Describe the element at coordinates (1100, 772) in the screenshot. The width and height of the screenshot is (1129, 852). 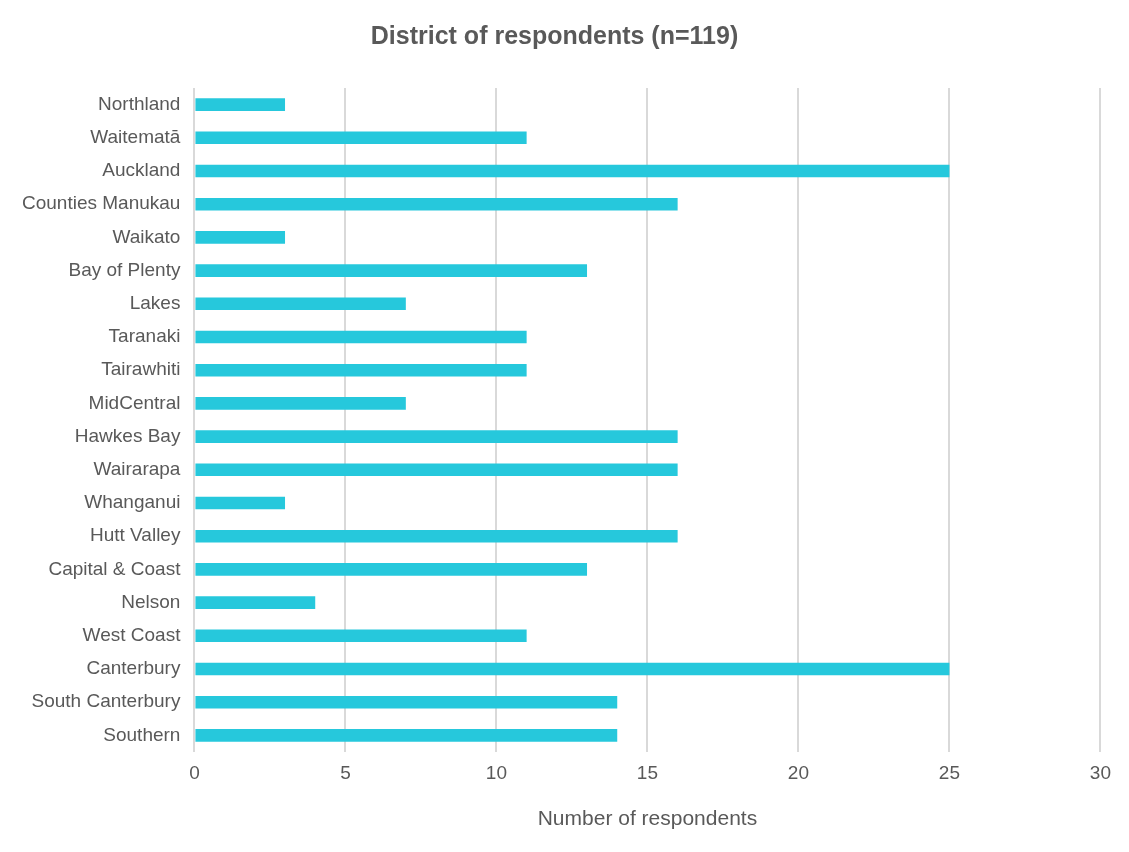
I see `x-tick-label: 30` at that location.